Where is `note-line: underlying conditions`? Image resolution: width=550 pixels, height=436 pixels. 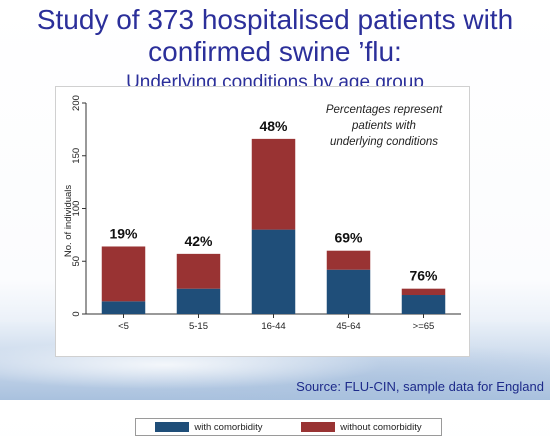 note-line: underlying conditions is located at coordinates (384, 142).